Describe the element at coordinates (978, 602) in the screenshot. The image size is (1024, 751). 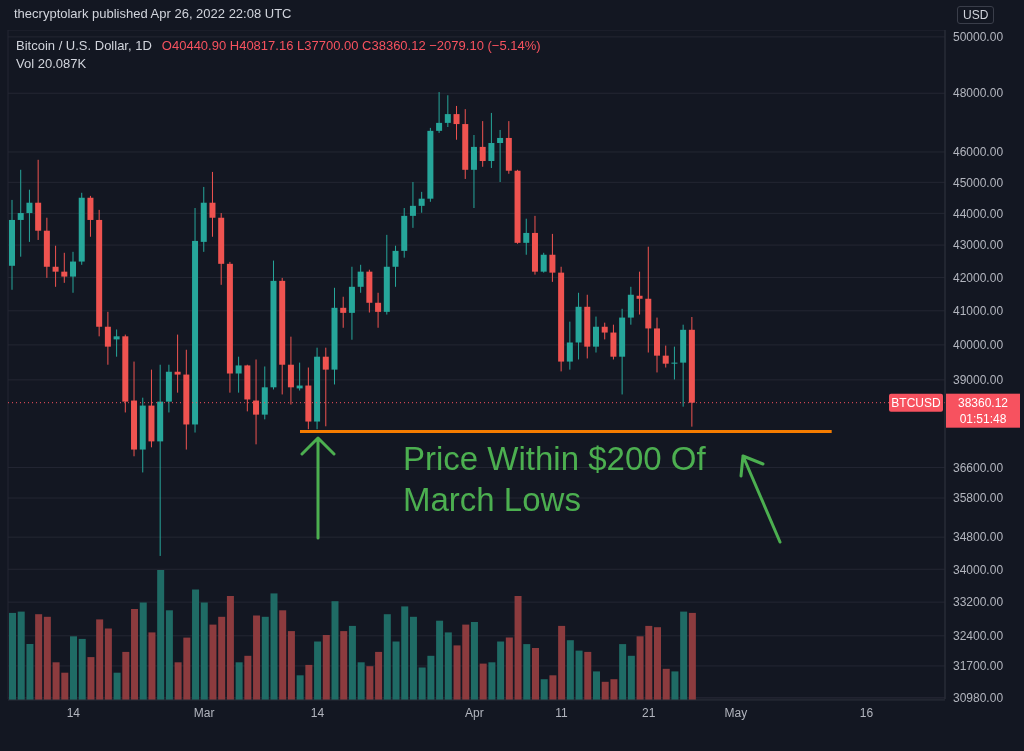
I see `y-tick-label: 33200.00` at that location.